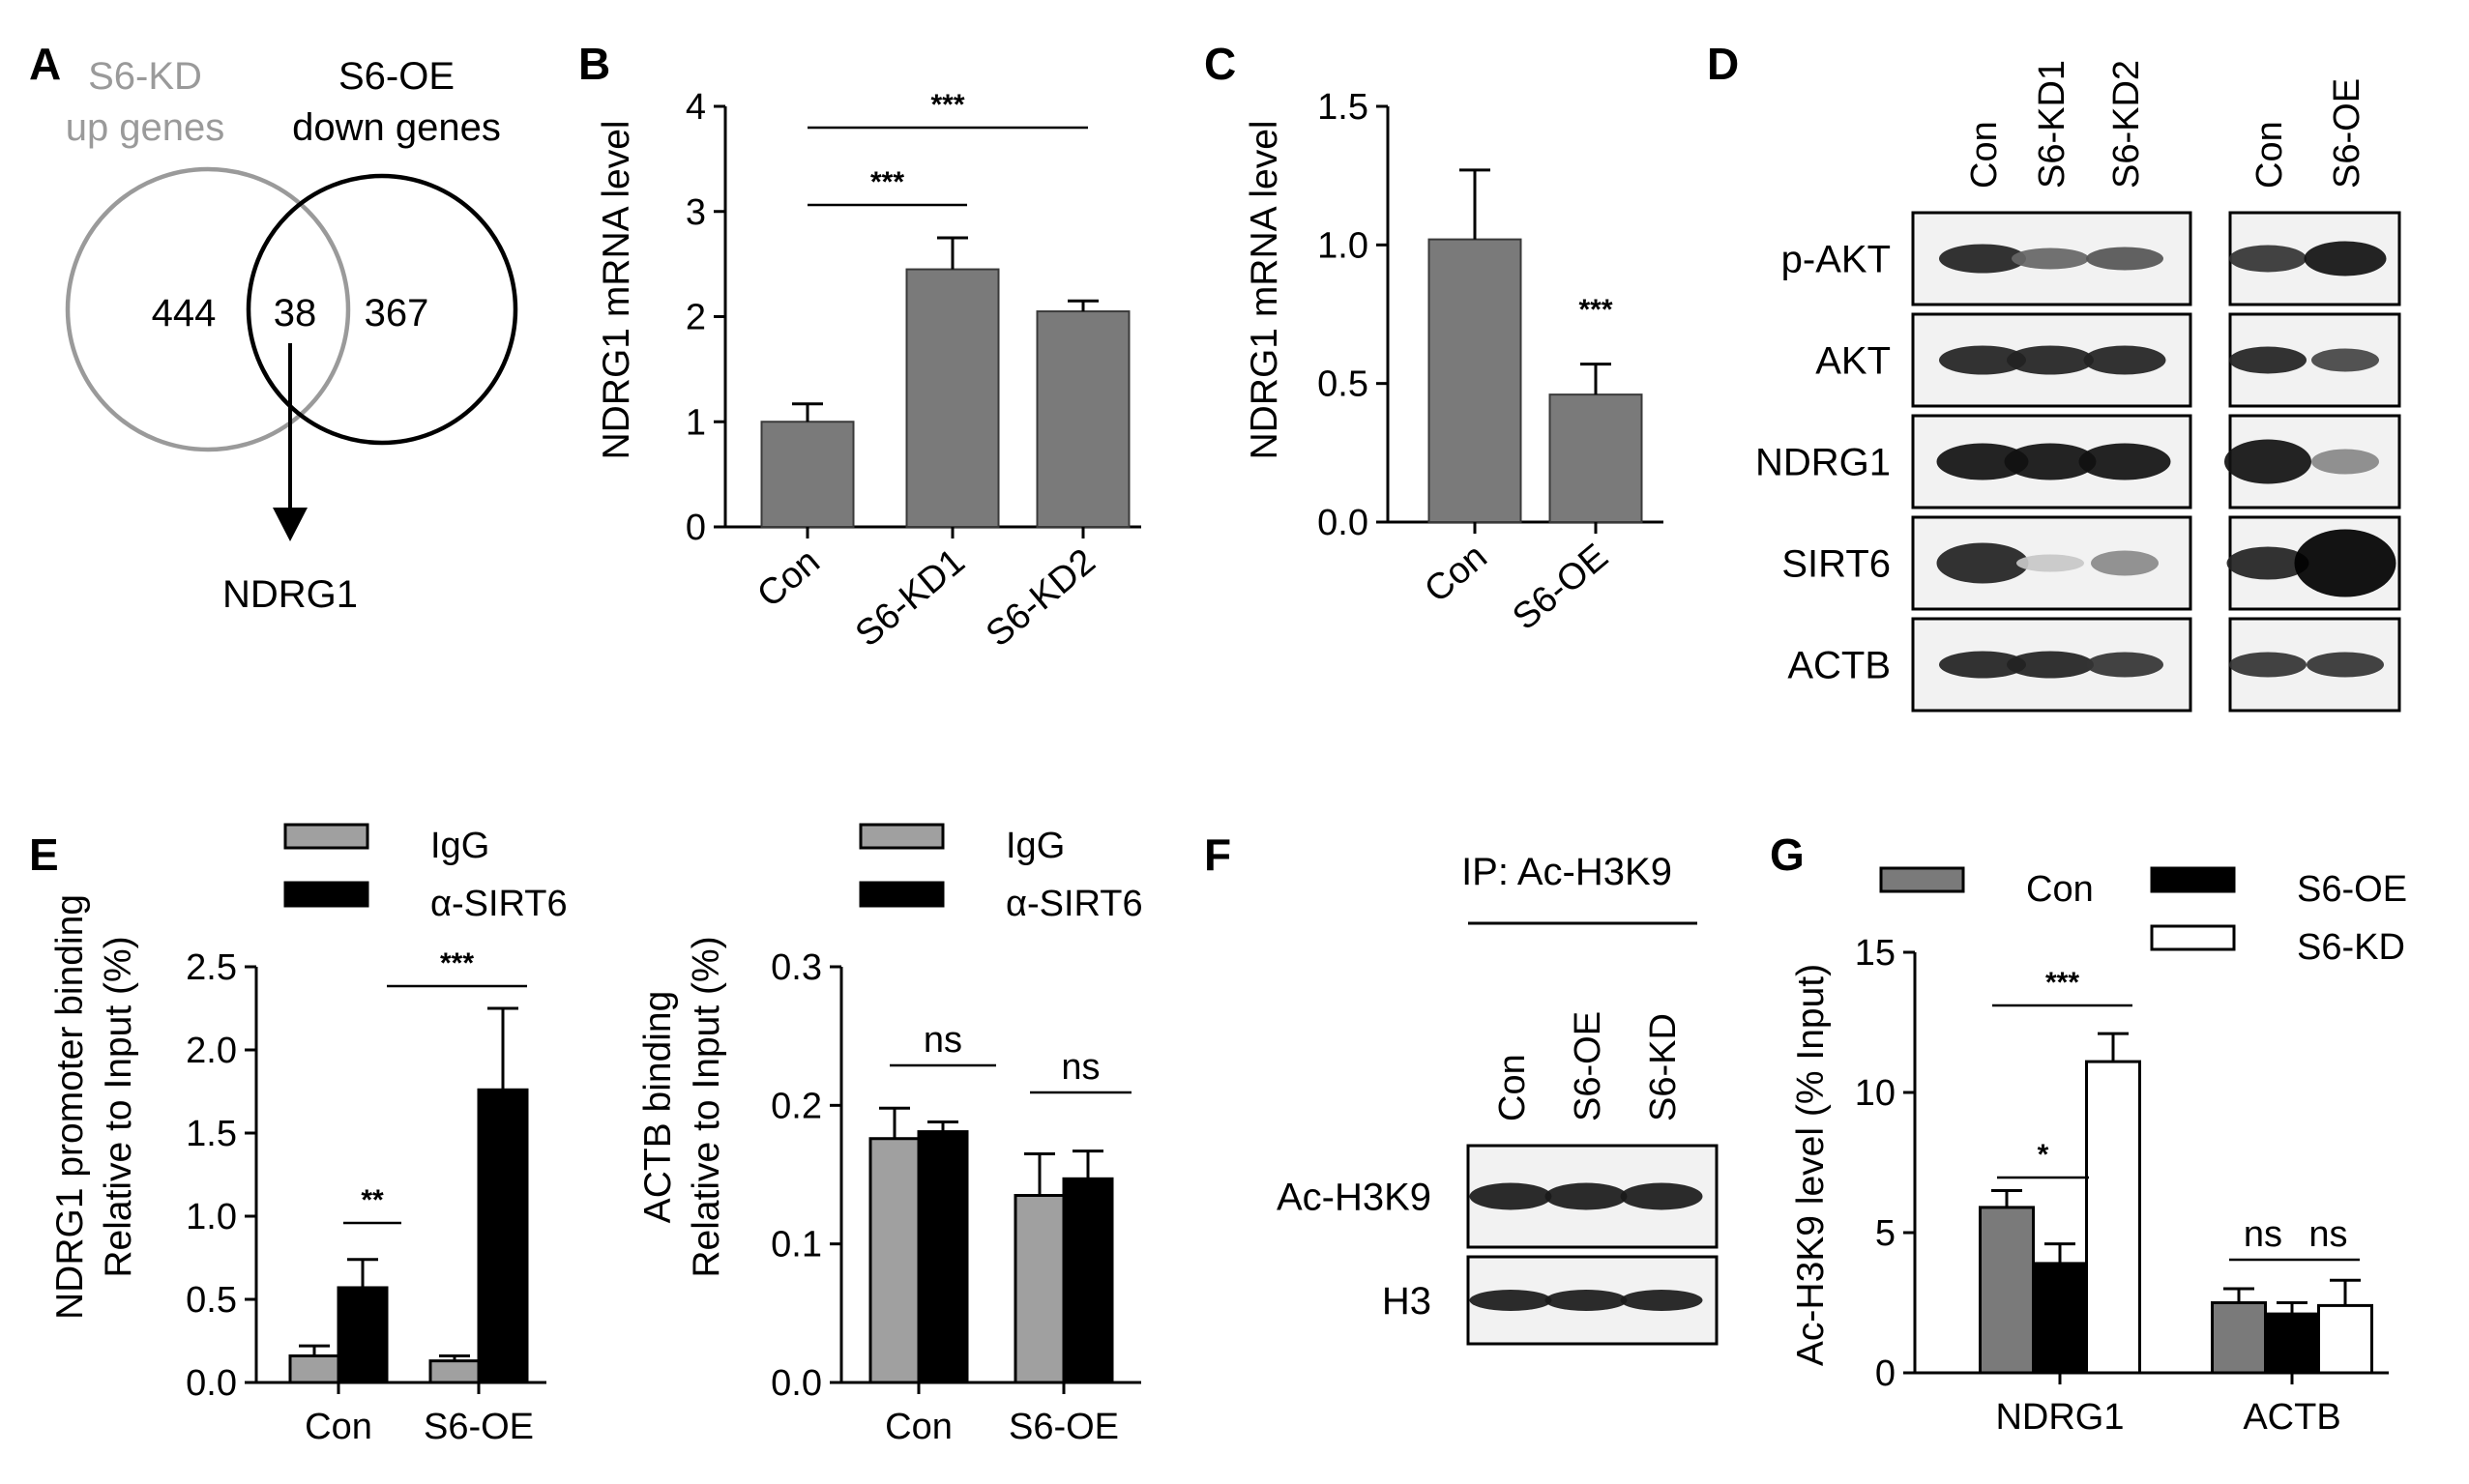 The image size is (2469, 1484). Describe the element at coordinates (1853, 361) in the screenshot. I see `panel-d-row-label: AKT` at that location.